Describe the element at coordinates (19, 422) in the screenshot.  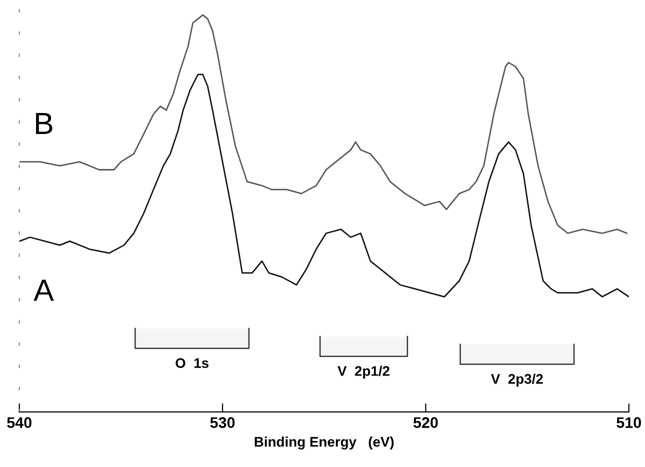
I see `x-tick-label: 540` at that location.